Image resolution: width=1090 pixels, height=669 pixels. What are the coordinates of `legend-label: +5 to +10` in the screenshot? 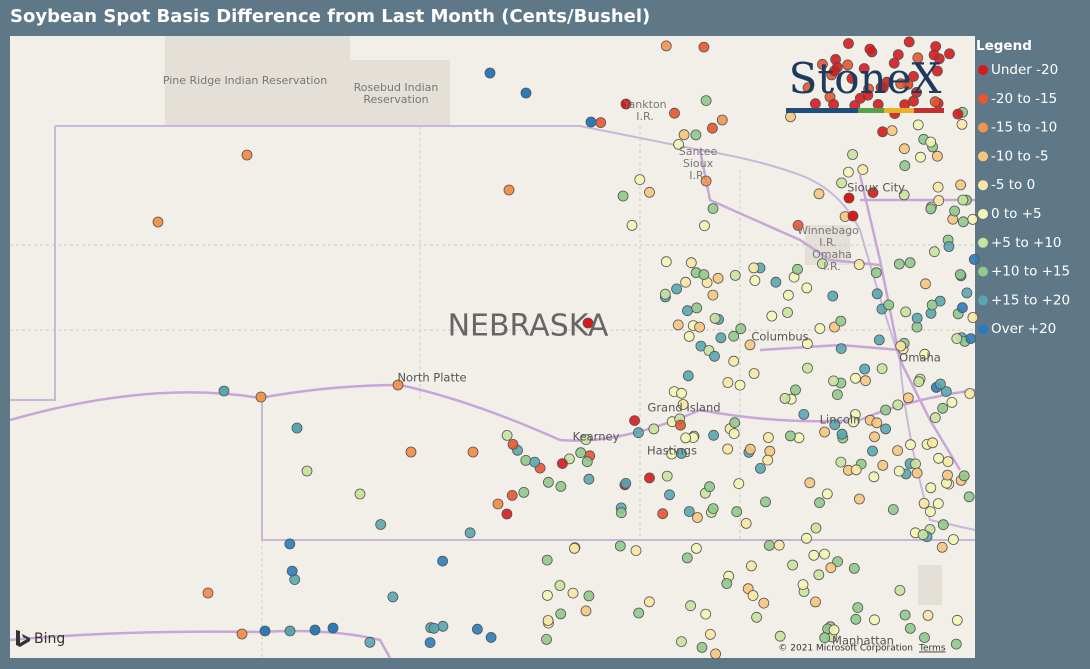 It's located at (1026, 243).